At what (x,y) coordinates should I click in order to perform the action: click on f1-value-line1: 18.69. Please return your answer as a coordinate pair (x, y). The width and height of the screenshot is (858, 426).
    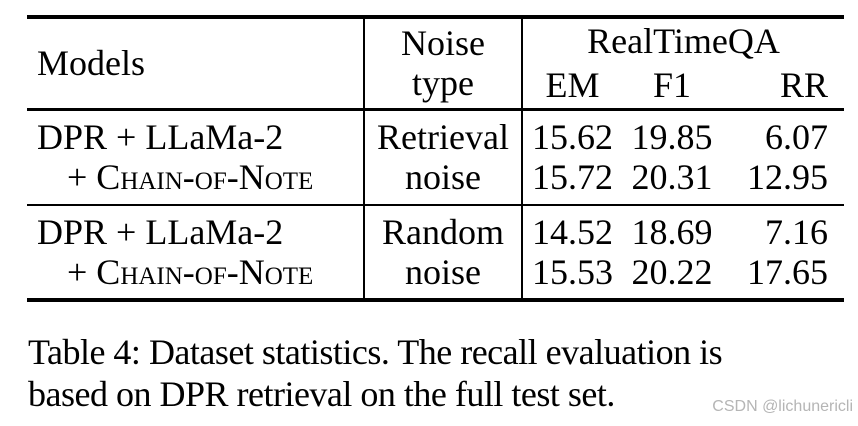
    Looking at the image, I should click on (672, 232).